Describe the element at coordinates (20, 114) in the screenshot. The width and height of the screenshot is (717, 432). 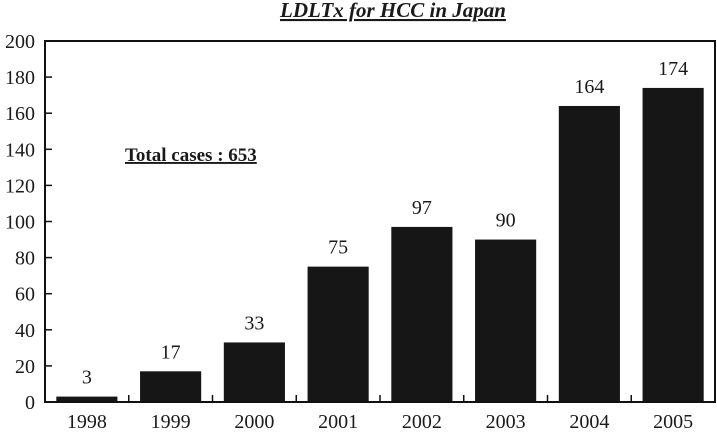
I see `y-tick-label: 160` at that location.